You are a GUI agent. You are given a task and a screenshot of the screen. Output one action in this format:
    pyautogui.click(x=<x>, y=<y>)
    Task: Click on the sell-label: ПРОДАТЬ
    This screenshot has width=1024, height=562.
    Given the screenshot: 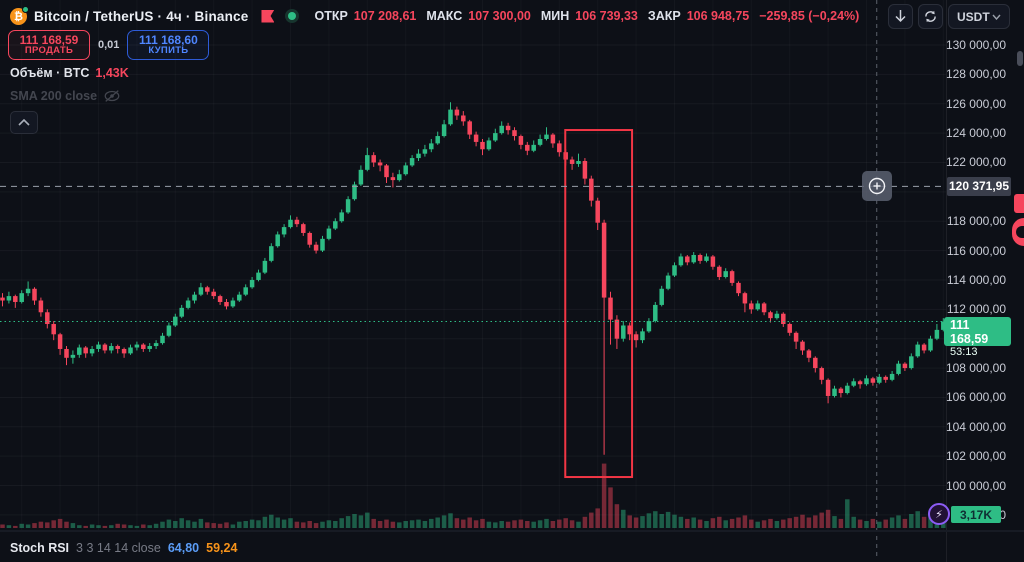 What is the action you would take?
    pyautogui.click(x=49, y=51)
    